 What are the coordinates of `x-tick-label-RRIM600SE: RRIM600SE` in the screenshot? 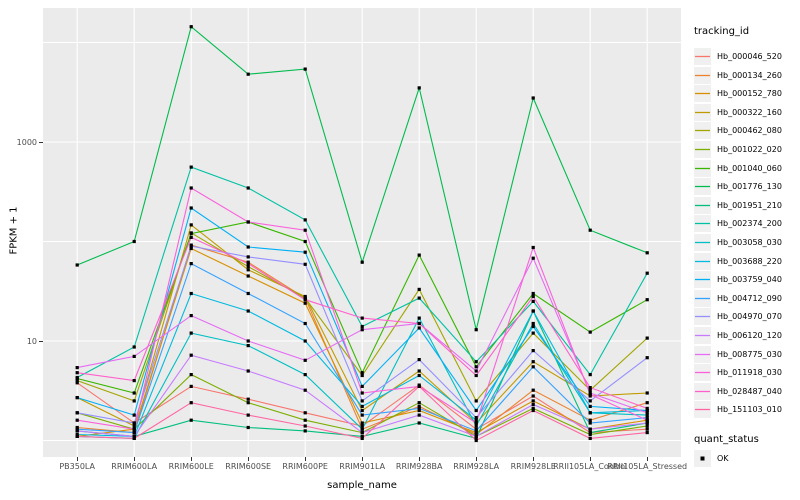 It's located at (248, 466).